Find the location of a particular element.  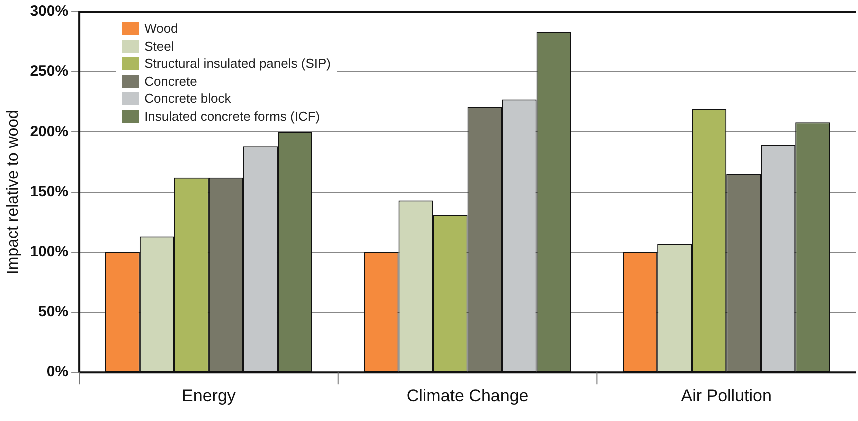

x-tick-label: Energy is located at coordinates (209, 396).